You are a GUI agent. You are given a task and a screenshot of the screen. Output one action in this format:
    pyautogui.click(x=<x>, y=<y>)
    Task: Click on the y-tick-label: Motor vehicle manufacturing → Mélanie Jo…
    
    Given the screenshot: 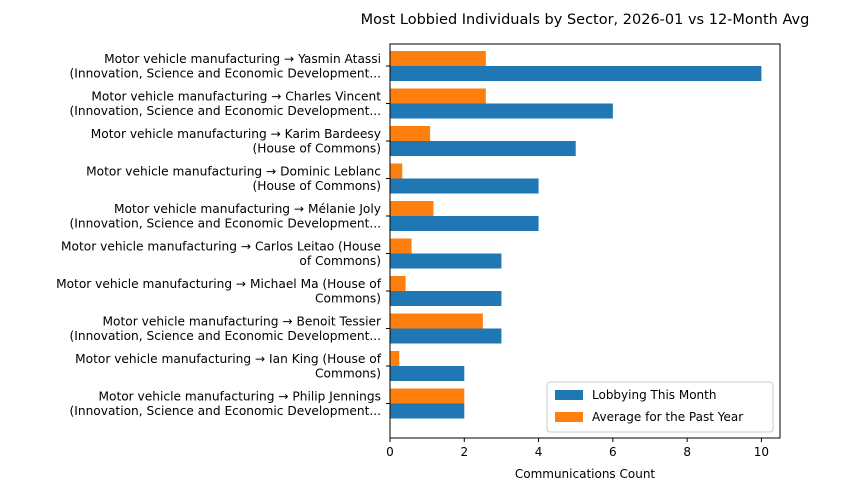 What is the action you would take?
    pyautogui.click(x=226, y=216)
    